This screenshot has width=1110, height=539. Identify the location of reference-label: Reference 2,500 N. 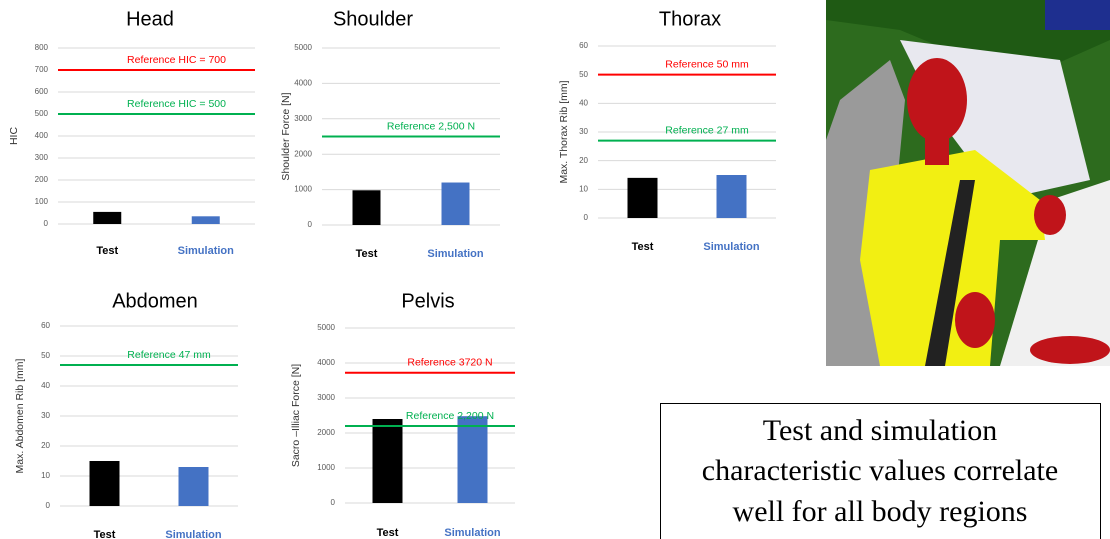
(431, 126).